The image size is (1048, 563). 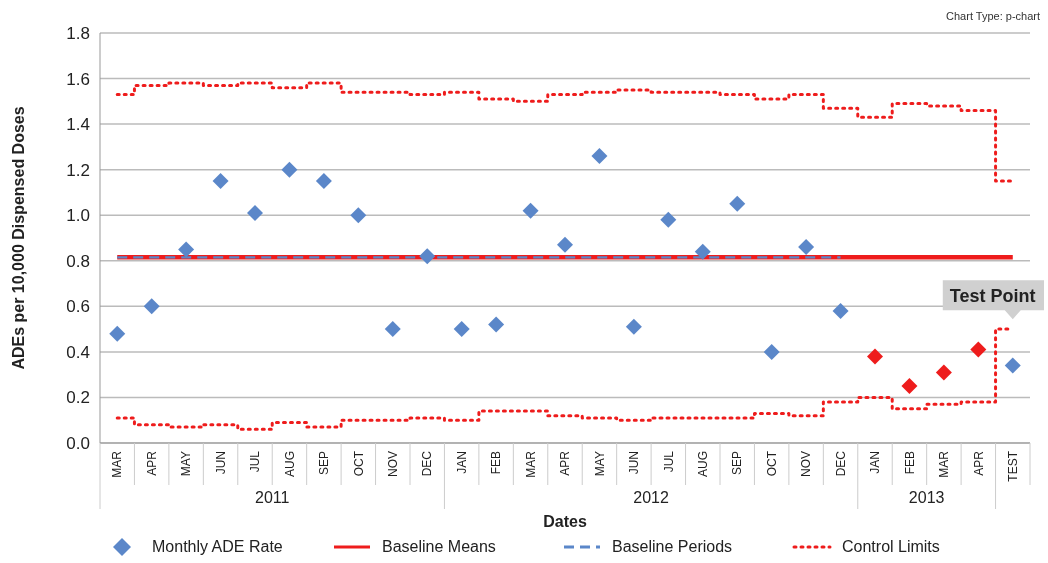 I want to click on y-tick-label: 0.8, so click(x=78, y=261).